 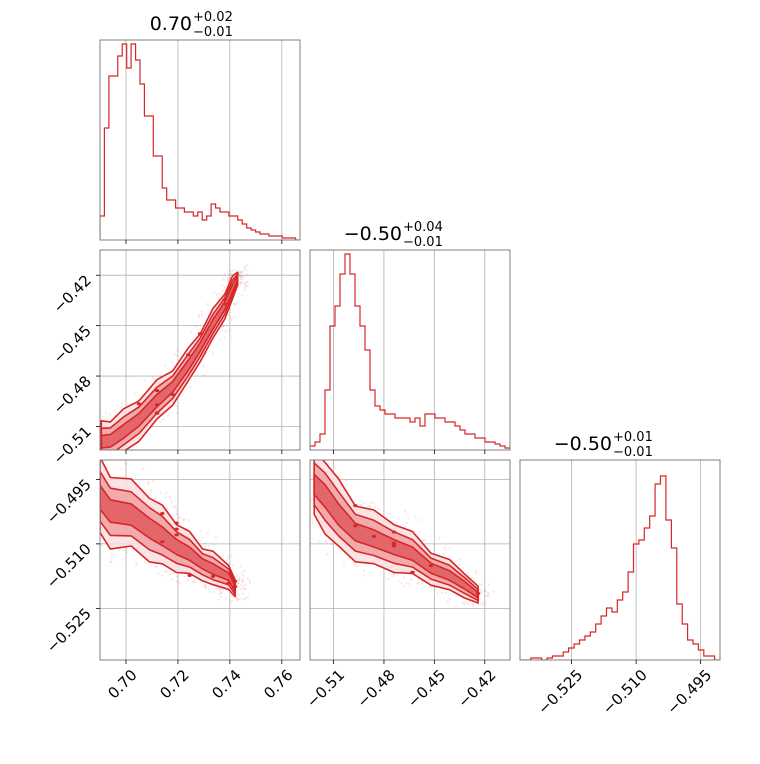 I want to click on x-tick-label: 0.72, so click(x=174, y=684).